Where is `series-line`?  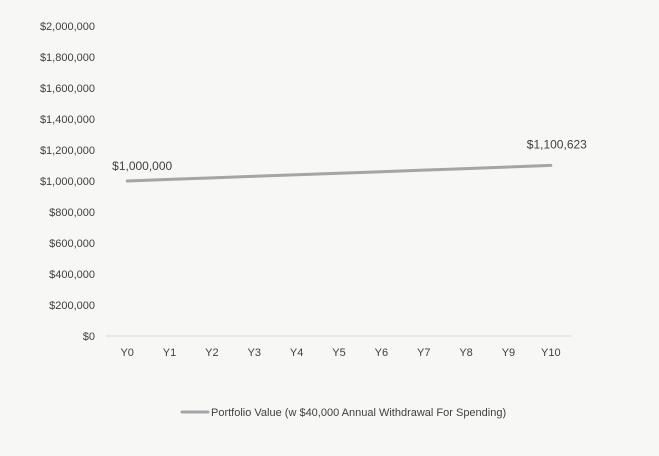 series-line is located at coordinates (339, 173).